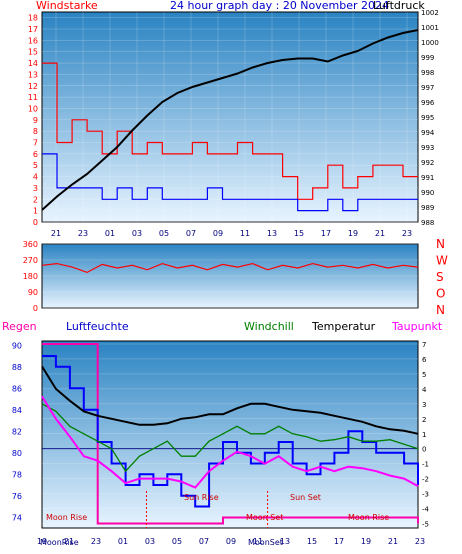 The width and height of the screenshot is (462, 554). Describe the element at coordinates (17, 517) in the screenshot. I see `y-humidity-tick: 74` at that location.